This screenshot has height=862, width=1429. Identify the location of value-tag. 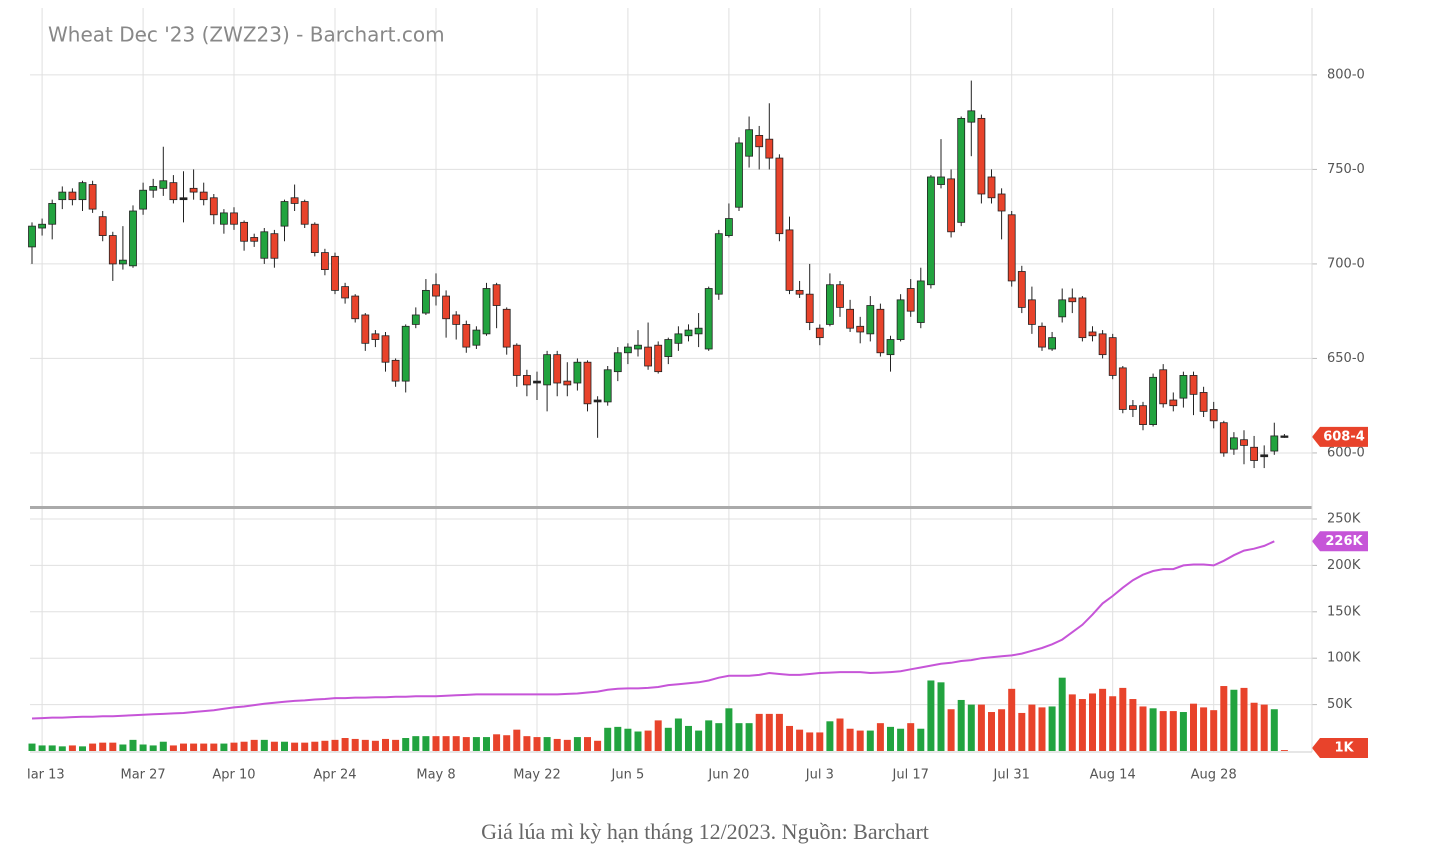
(1340, 541).